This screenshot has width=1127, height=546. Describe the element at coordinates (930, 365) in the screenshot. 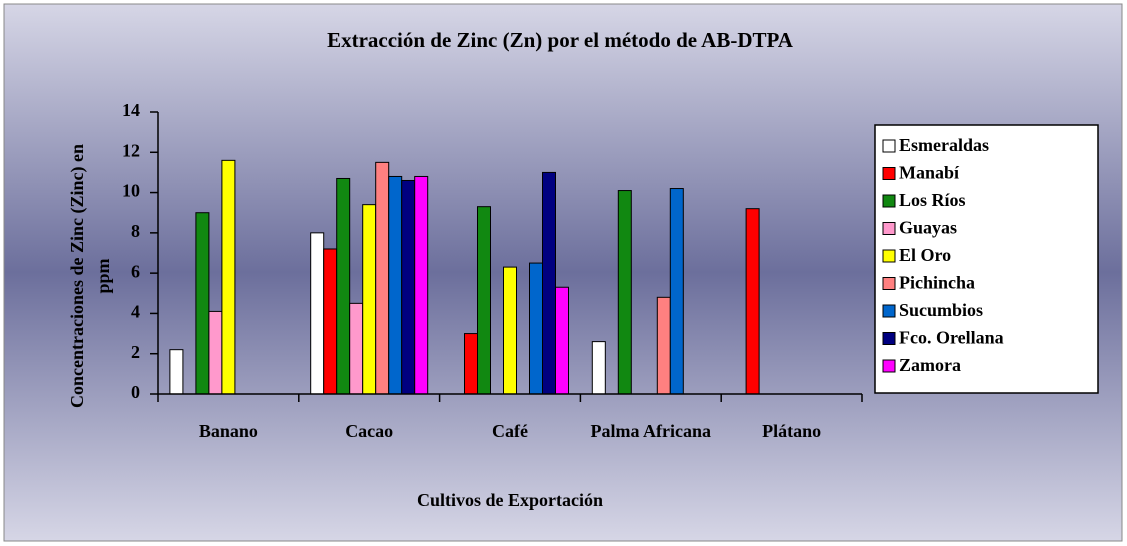

I see `legend-label: Zamora` at that location.